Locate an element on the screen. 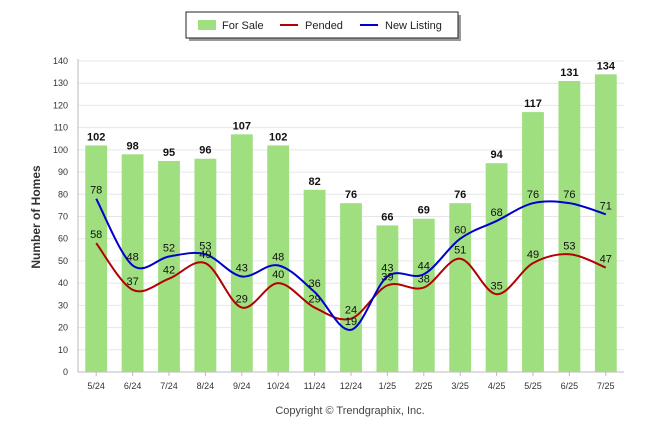 Image resolution: width=646 pixels, height=434 pixels. bar-value-label: 69 is located at coordinates (424, 211).